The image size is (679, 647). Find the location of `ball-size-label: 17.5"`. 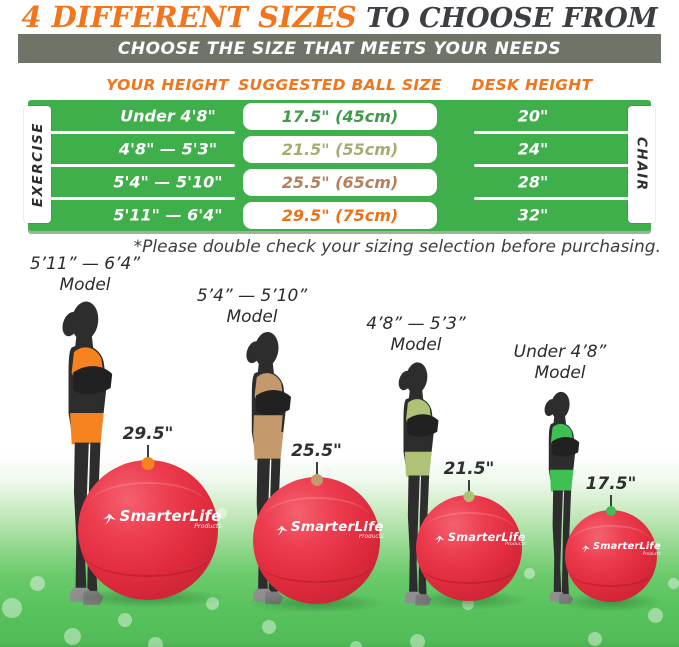

ball-size-label: 17.5" is located at coordinates (611, 484).